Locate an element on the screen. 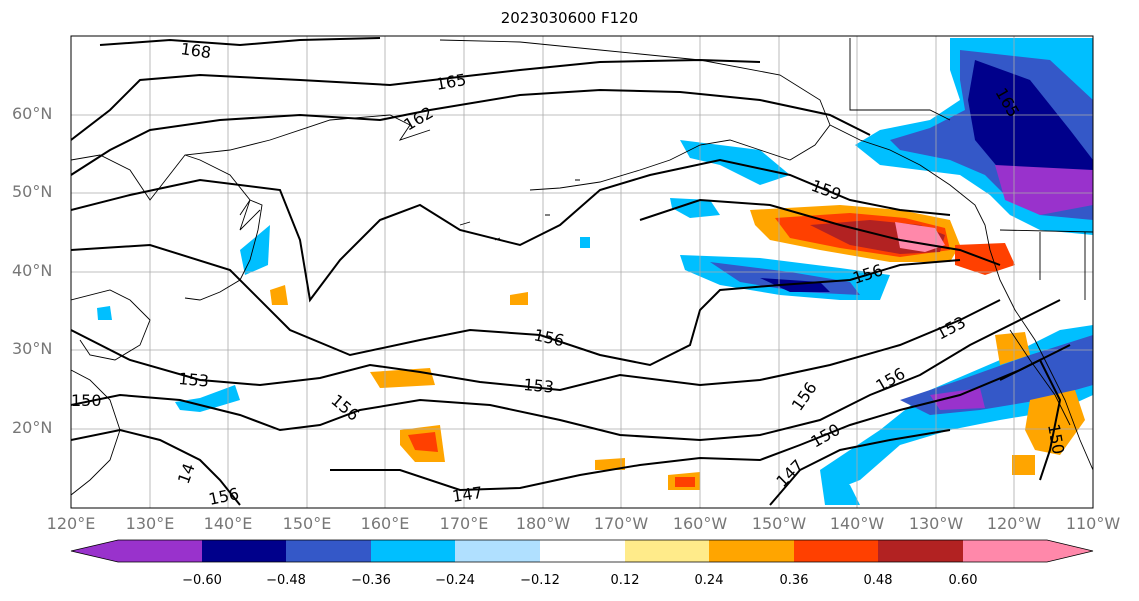  colorbar-extend-high is located at coordinates (1070, 551).